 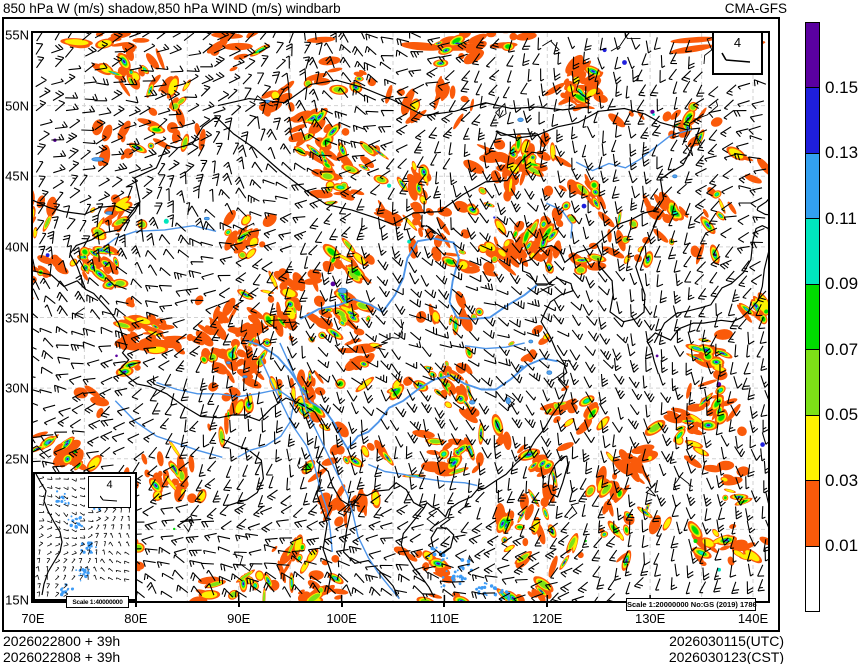 I want to click on x-tick-label: 140E, so click(x=753, y=618).